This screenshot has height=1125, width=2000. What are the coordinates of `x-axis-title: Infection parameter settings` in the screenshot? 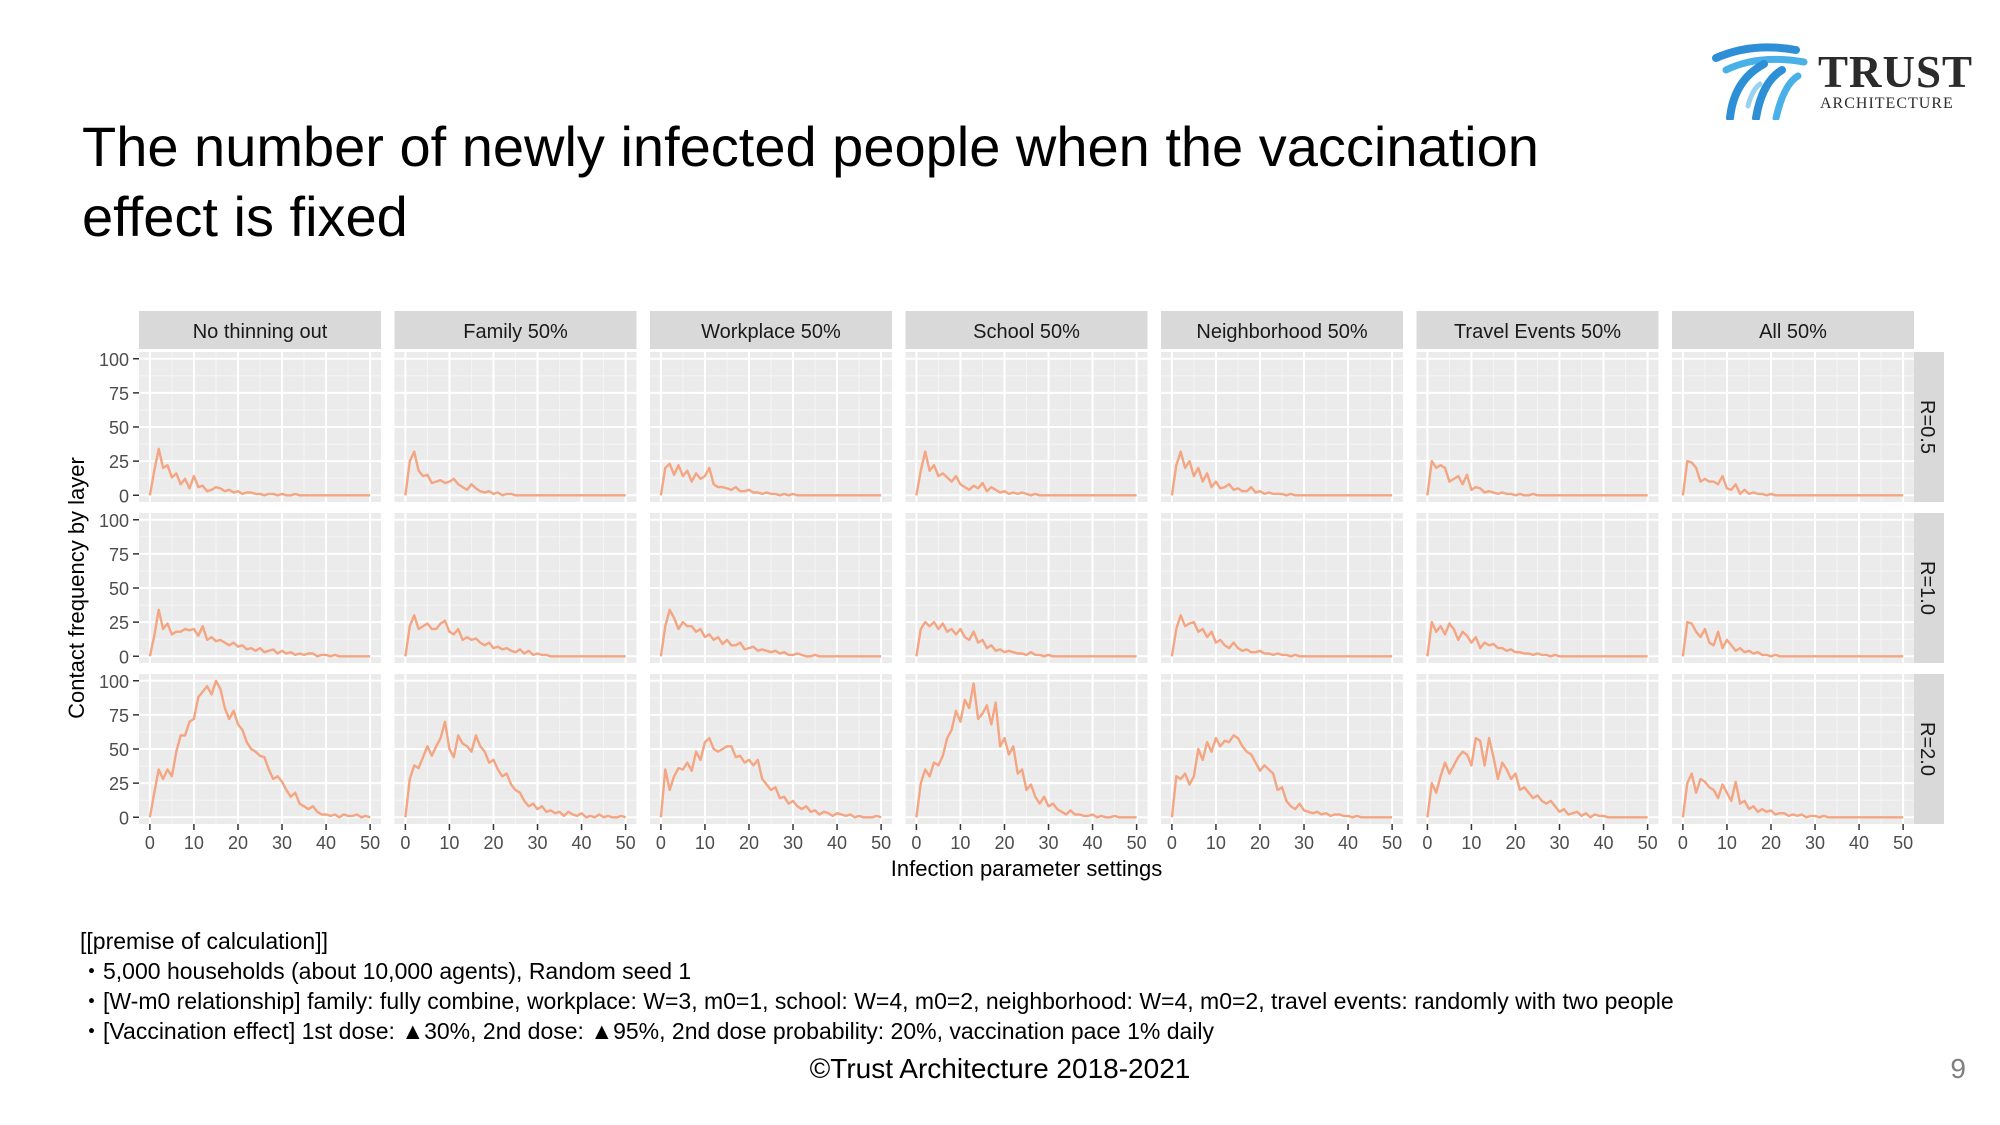 It's located at (1026, 868).